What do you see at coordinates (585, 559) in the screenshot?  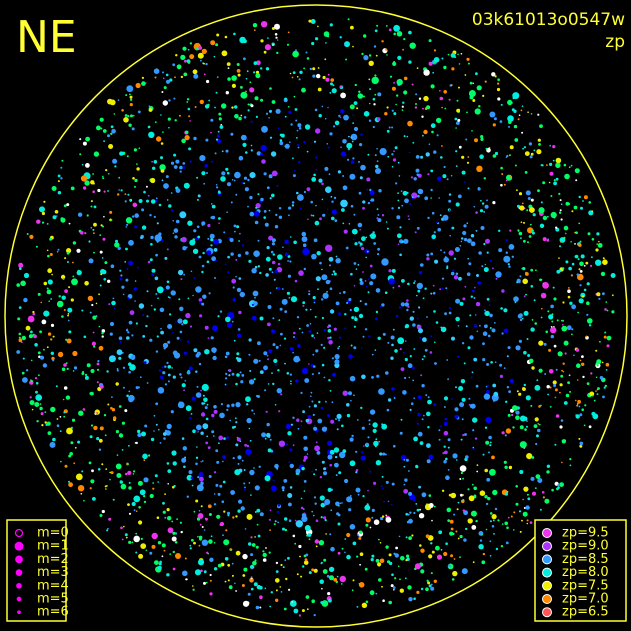 I see `zp-label: zp=8.5` at bounding box center [585, 559].